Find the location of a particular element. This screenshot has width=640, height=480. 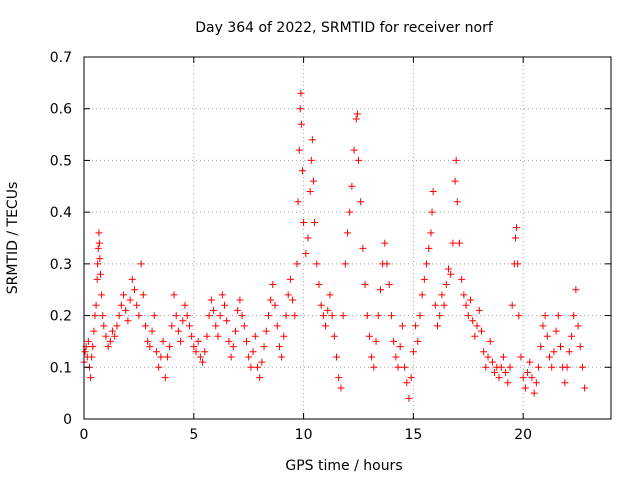

y-tick-label: 0.2 is located at coordinates (61, 317).